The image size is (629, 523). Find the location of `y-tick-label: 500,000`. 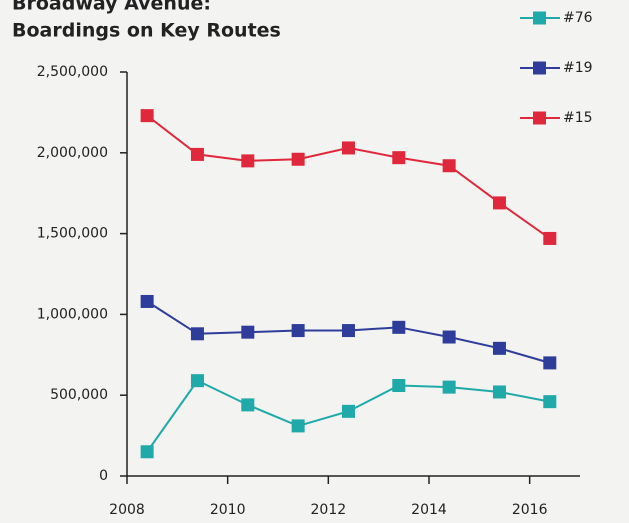

y-tick-label: 500,000 is located at coordinates (79, 395).